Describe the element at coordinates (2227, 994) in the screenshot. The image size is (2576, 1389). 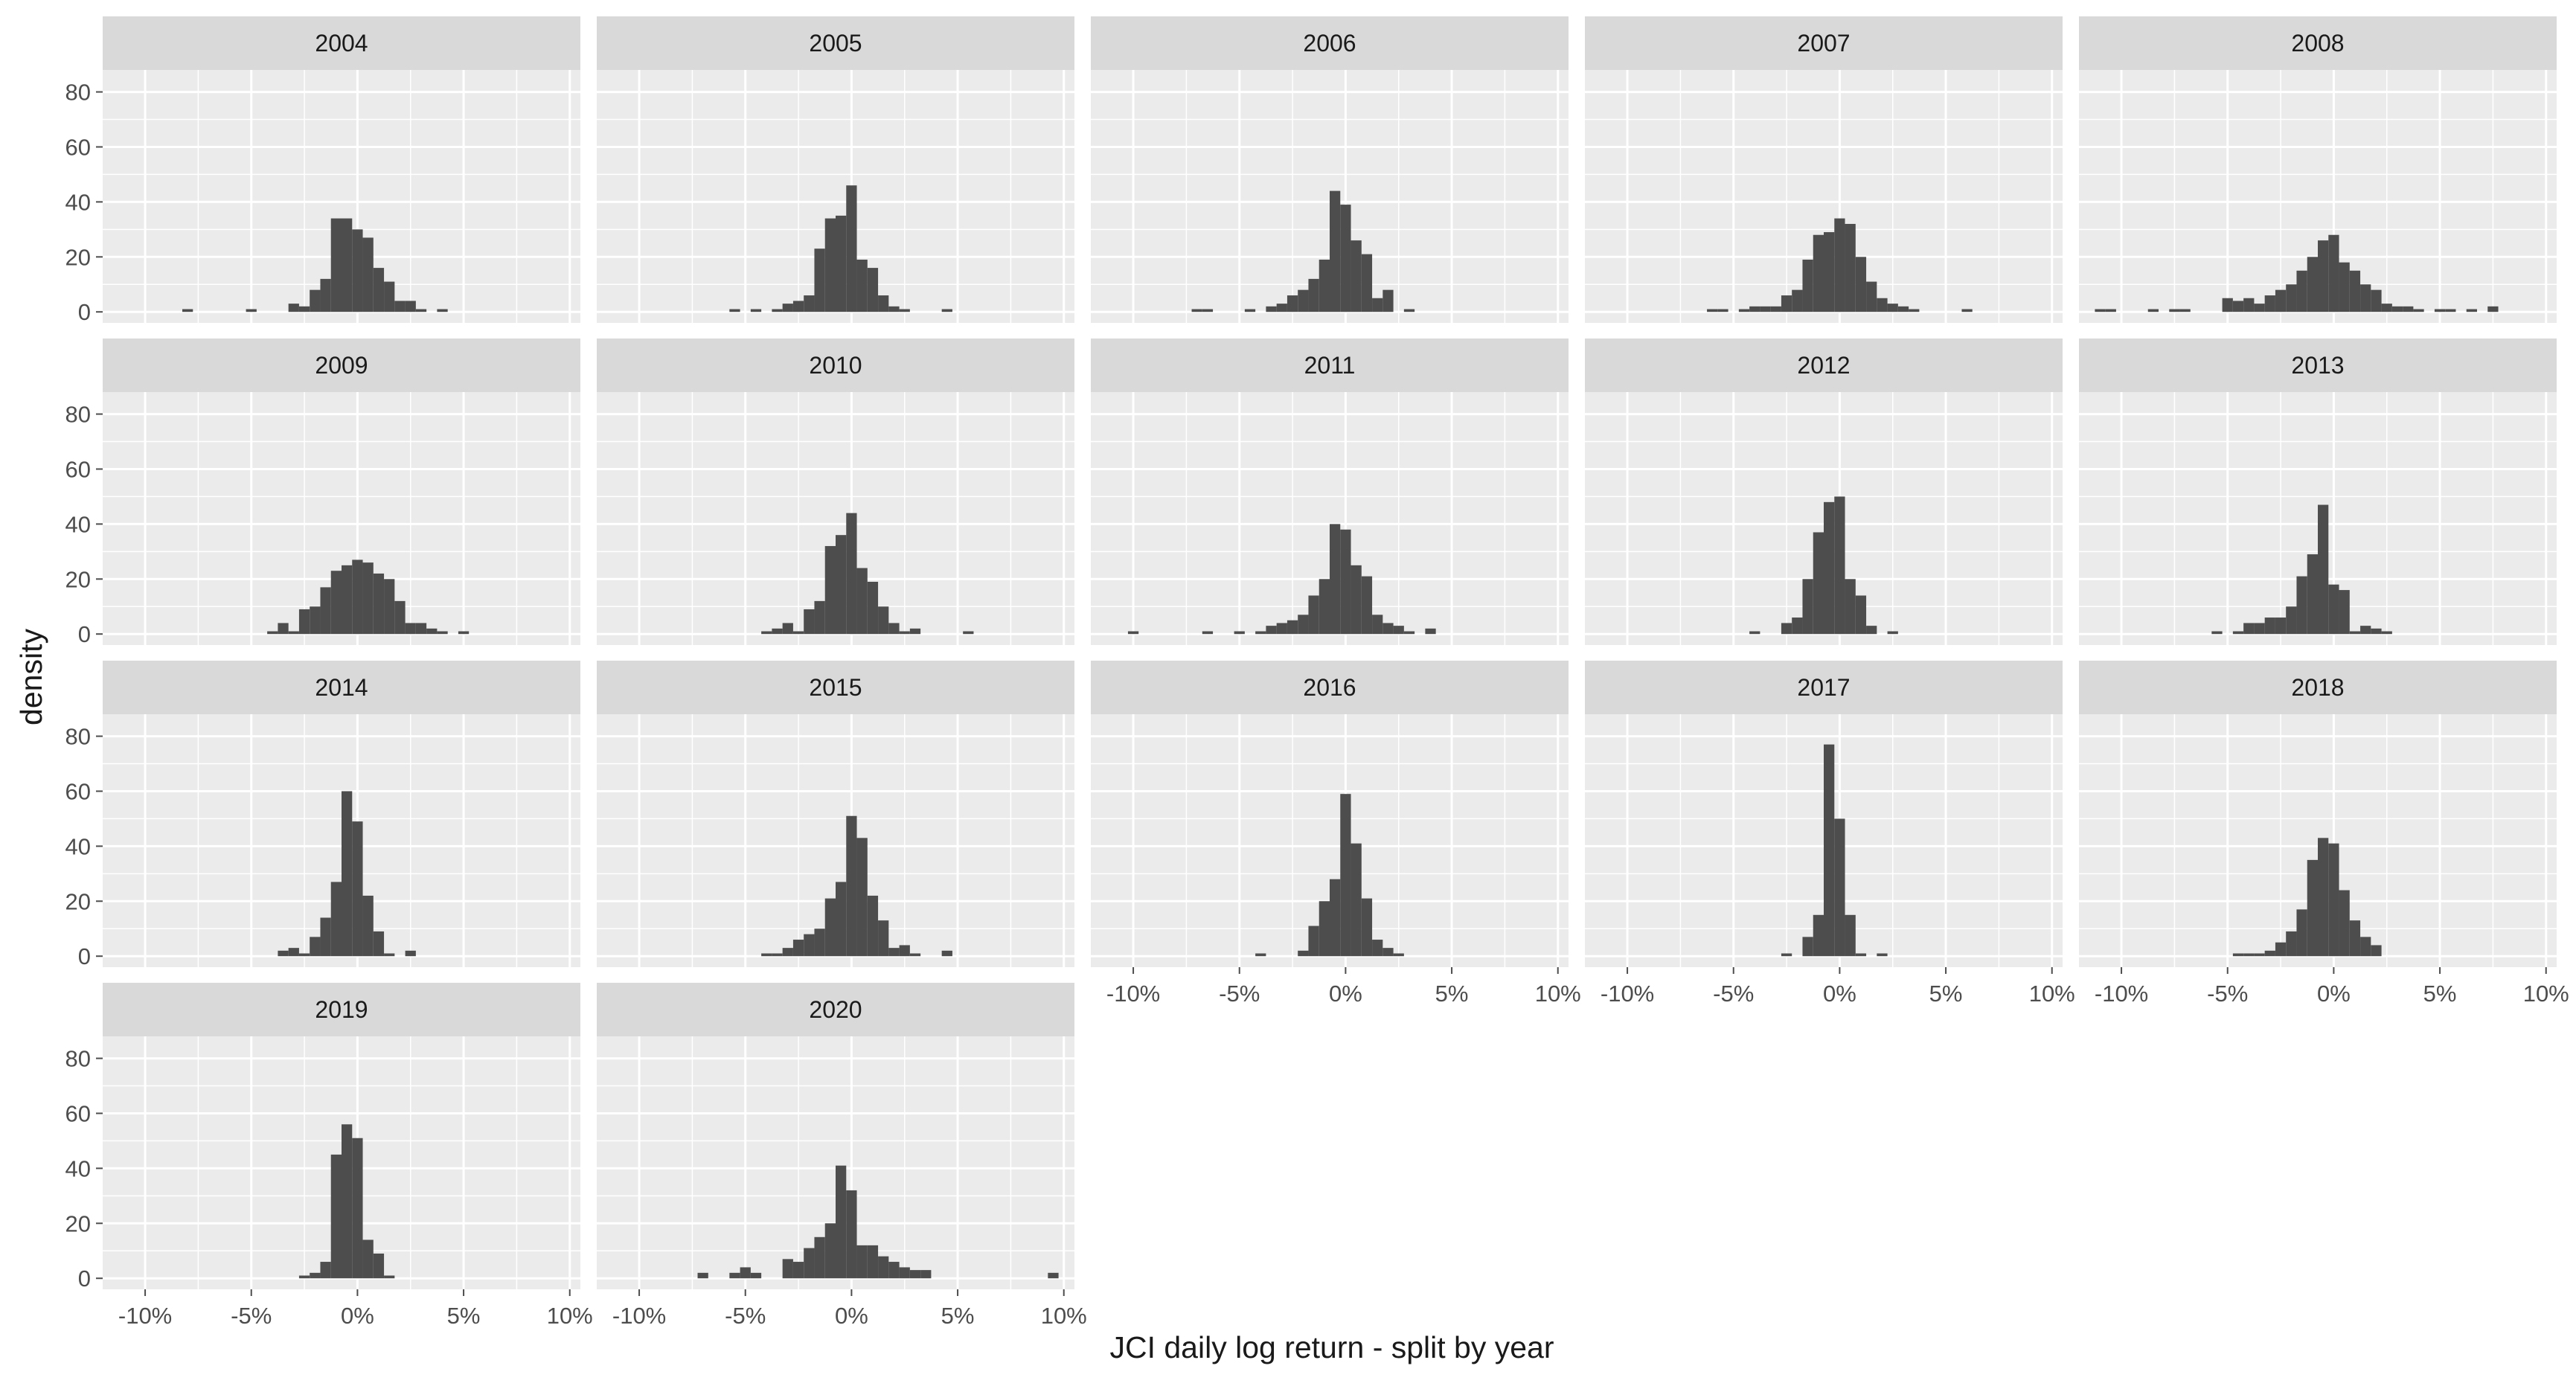
I see `x-tick-label: -5%` at that location.